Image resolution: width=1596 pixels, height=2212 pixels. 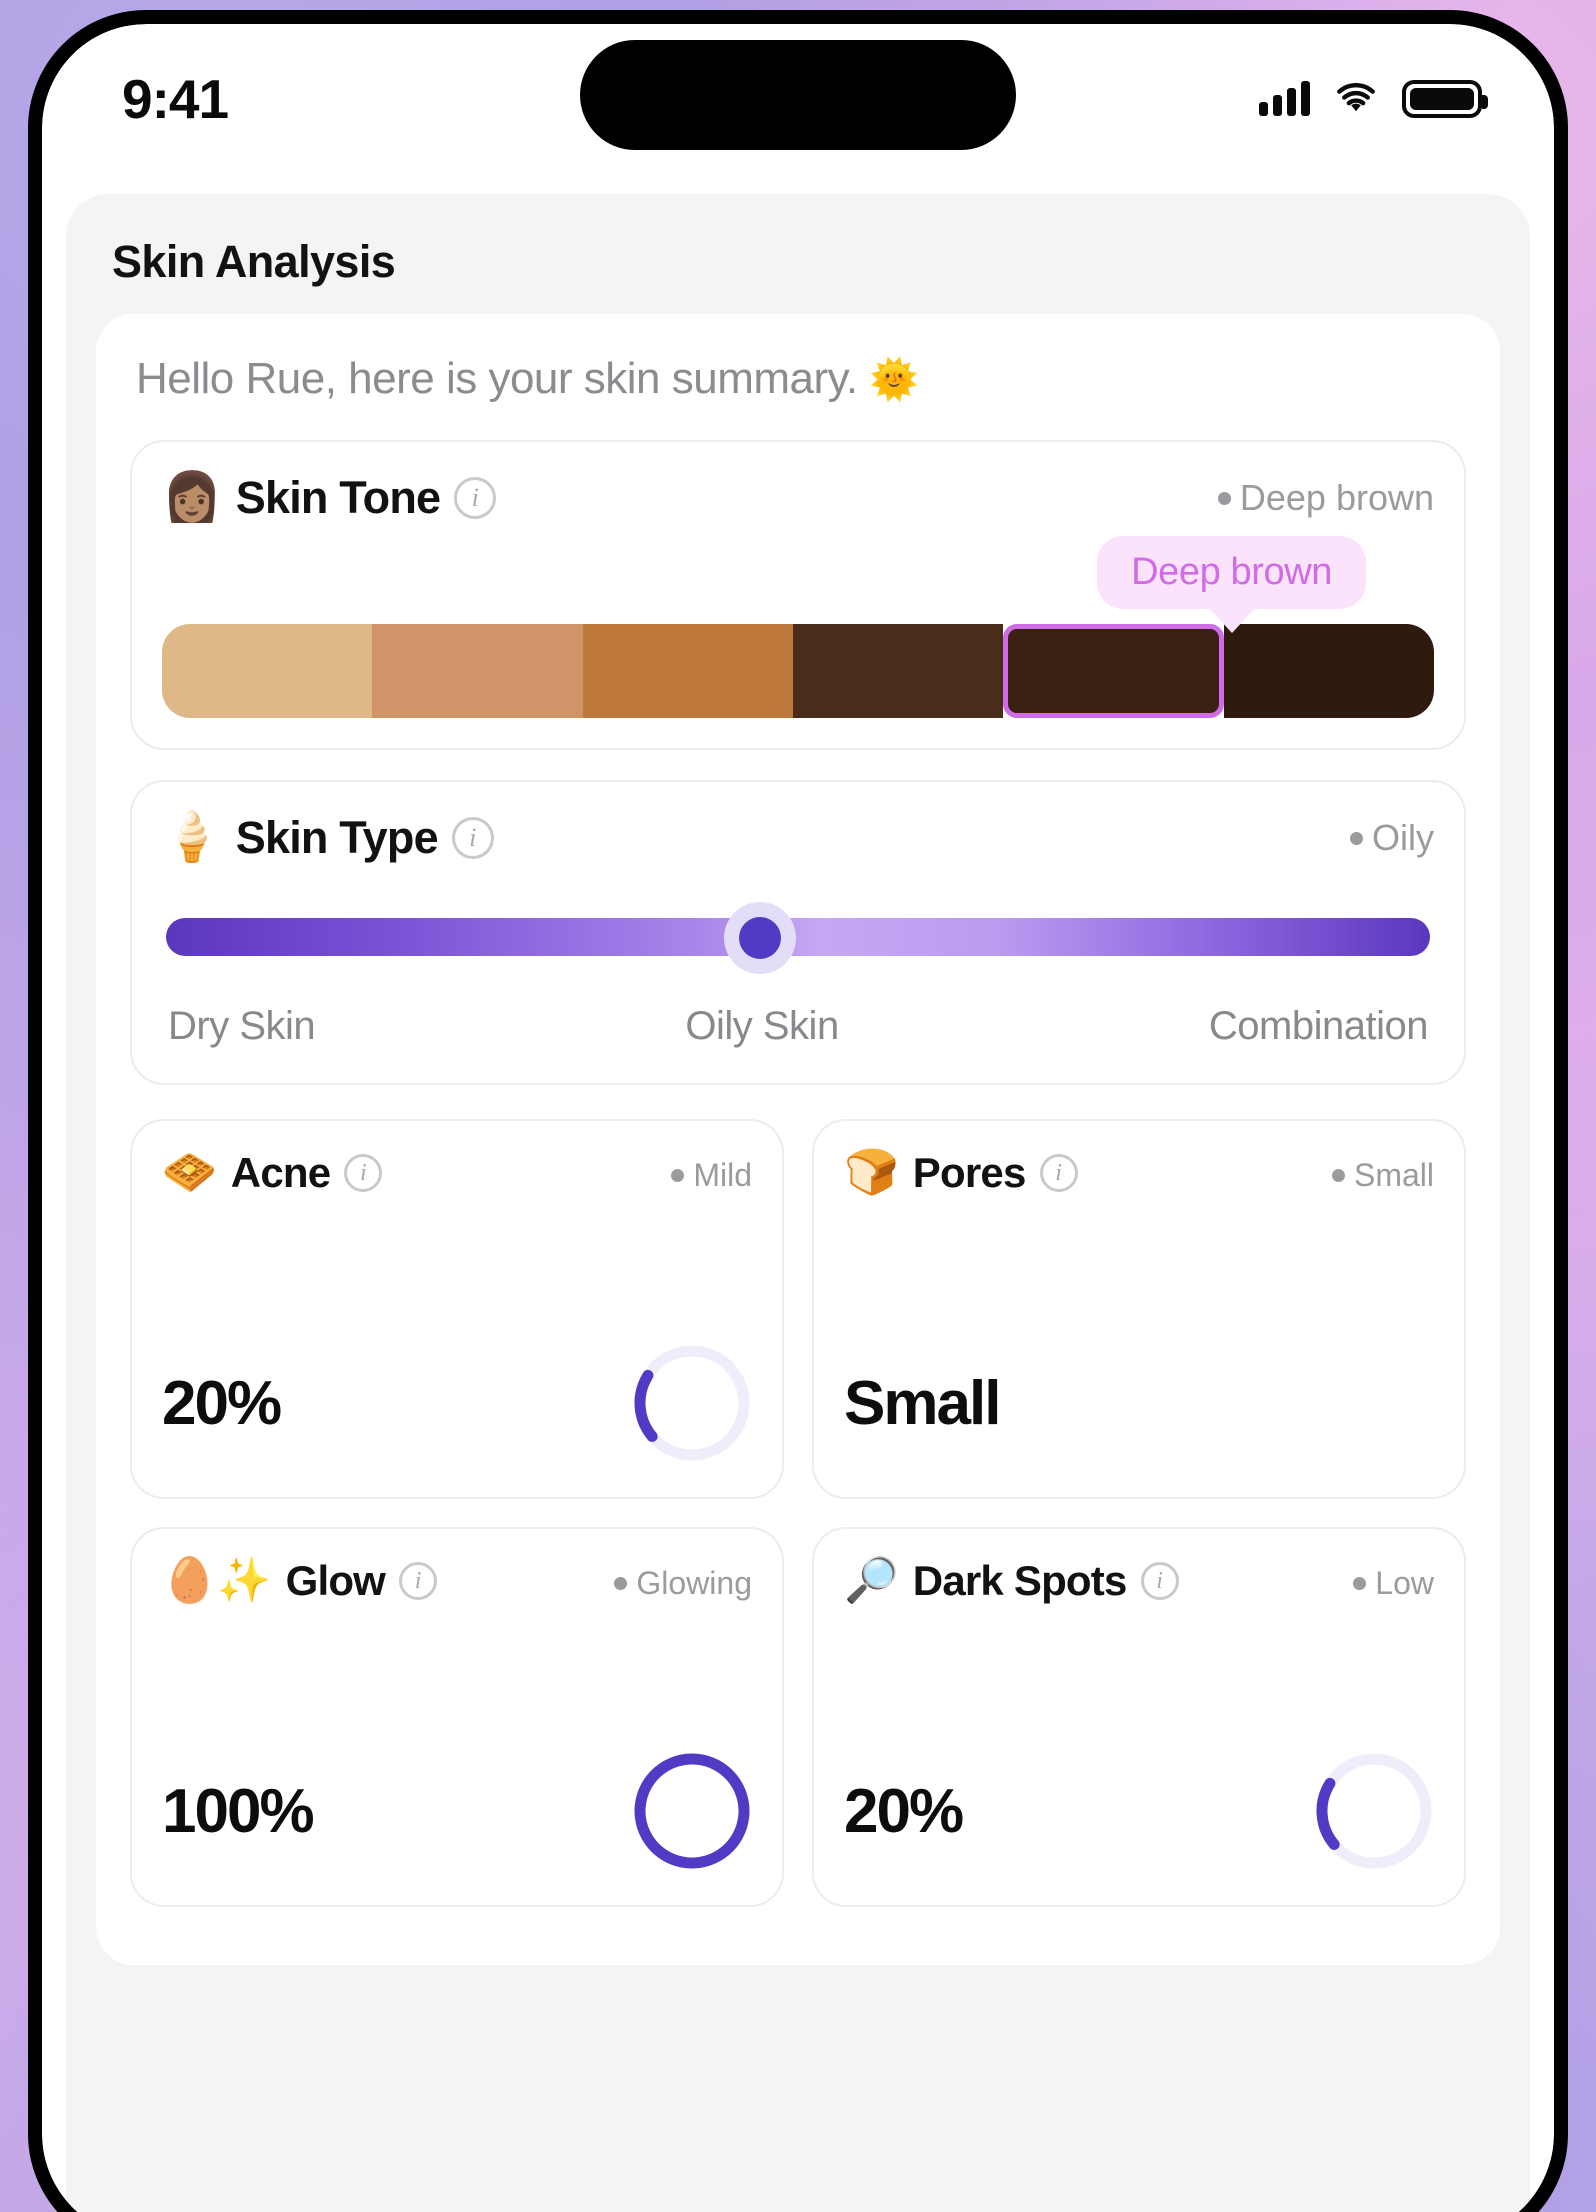 I want to click on pores-value: Small, so click(x=922, y=1403).